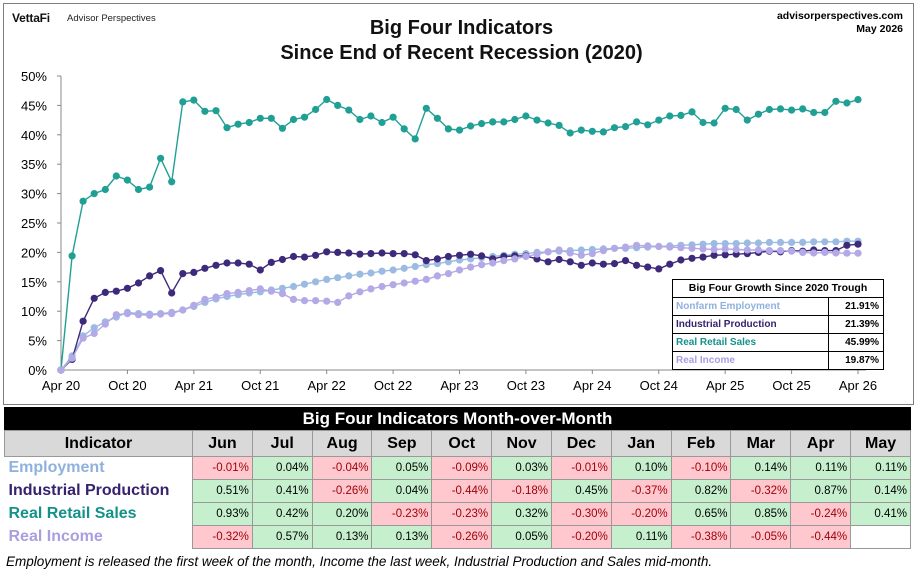  Describe the element at coordinates (461, 28) in the screenshot. I see `chart-title-line1: Big Four Indicators` at that location.